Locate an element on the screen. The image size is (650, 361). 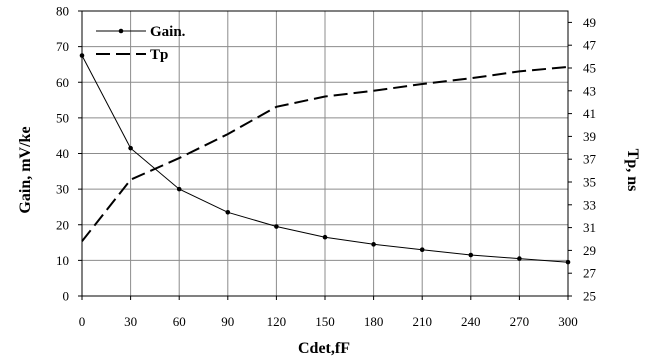
right-tick-label: 35 is located at coordinates (589, 182).